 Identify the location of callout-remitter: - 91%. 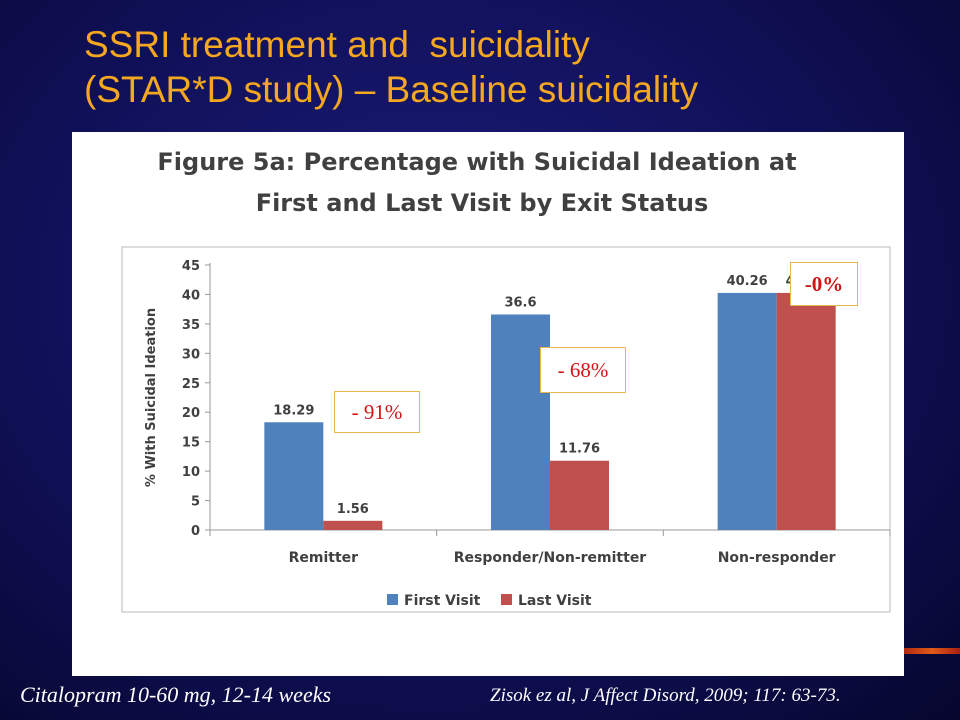
(377, 412).